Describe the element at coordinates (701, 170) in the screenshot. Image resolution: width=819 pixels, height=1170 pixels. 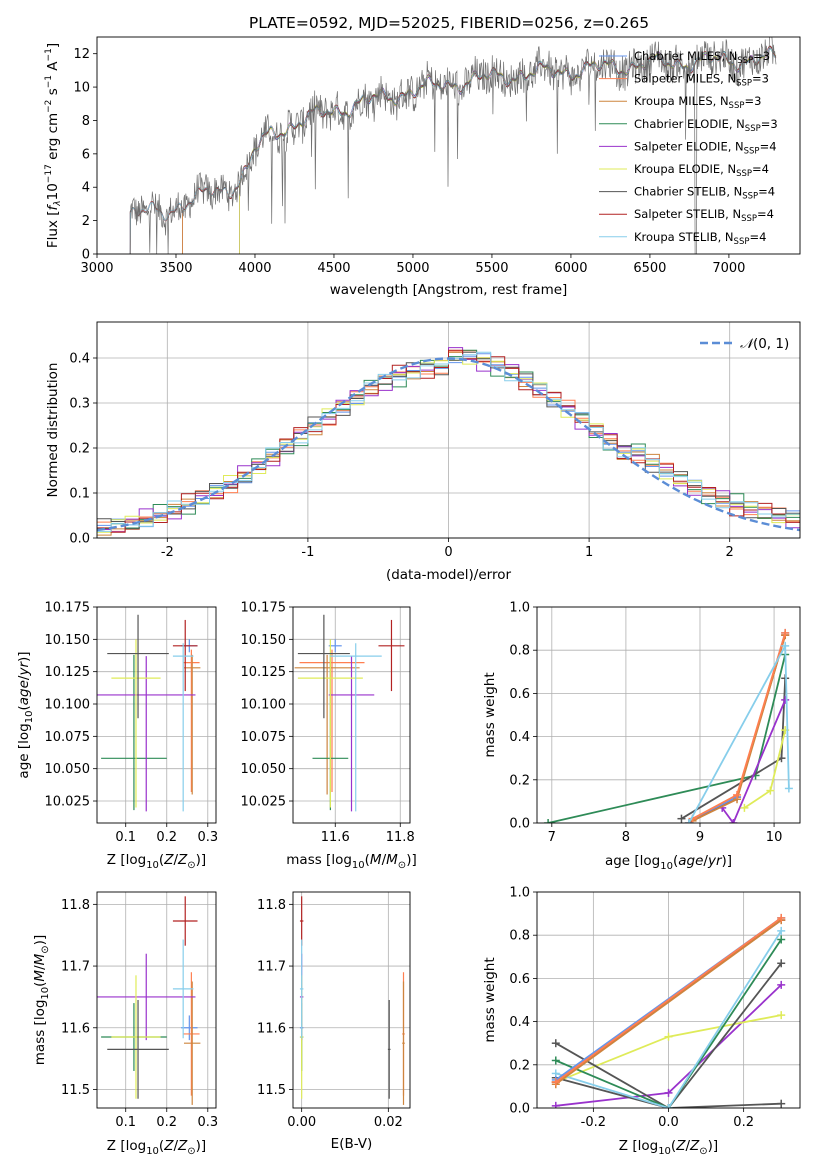
I see `legend-label: Kroupa ELODIE, NSSP=4` at that location.